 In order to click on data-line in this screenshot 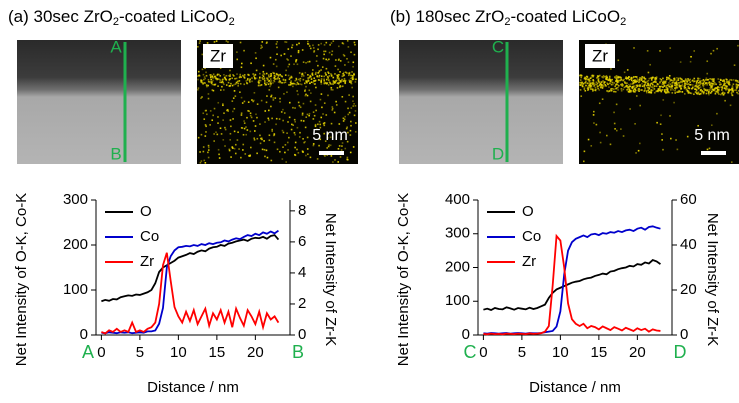, I will do `click(190, 282)`.